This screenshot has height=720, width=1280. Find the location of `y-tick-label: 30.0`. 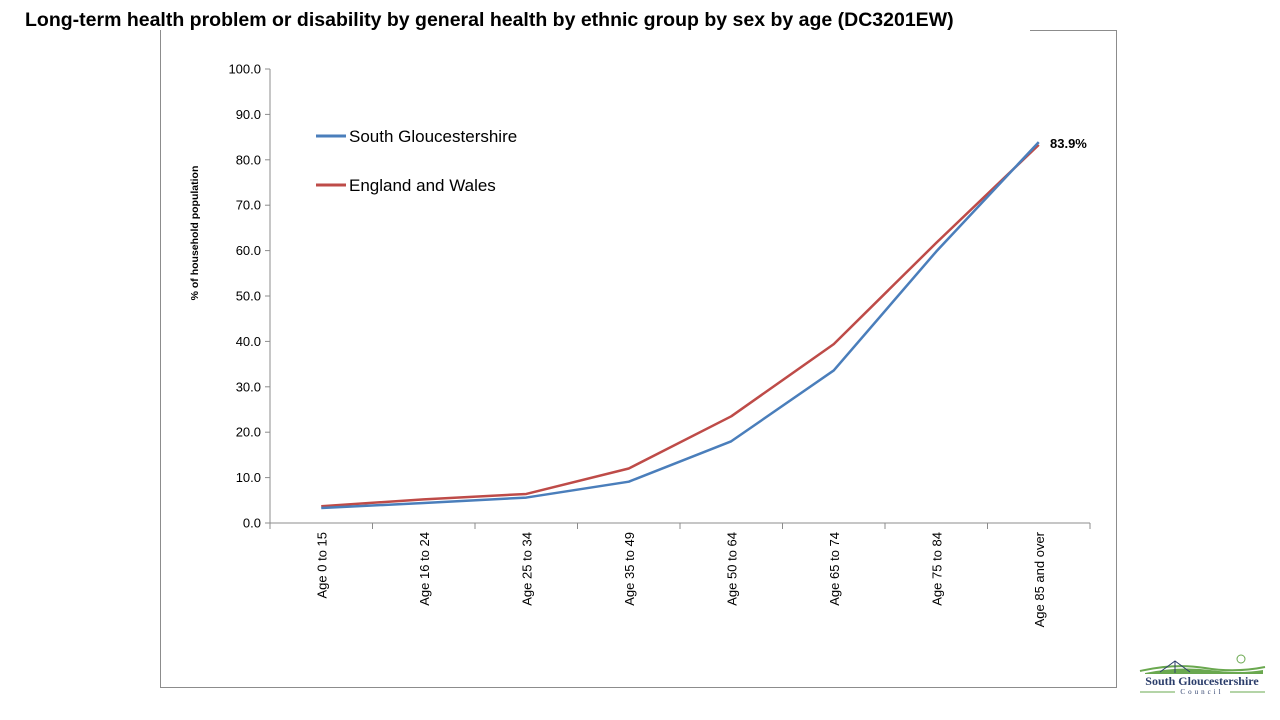

y-tick-label: 30.0 is located at coordinates (248, 386).